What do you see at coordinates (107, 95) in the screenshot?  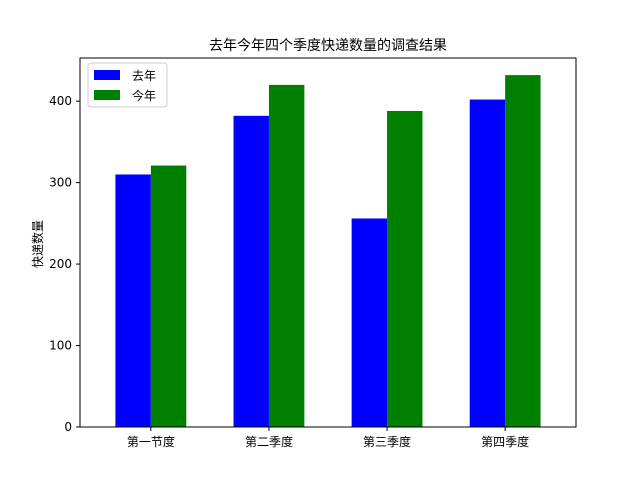 I see `legend-swatch-this-year` at bounding box center [107, 95].